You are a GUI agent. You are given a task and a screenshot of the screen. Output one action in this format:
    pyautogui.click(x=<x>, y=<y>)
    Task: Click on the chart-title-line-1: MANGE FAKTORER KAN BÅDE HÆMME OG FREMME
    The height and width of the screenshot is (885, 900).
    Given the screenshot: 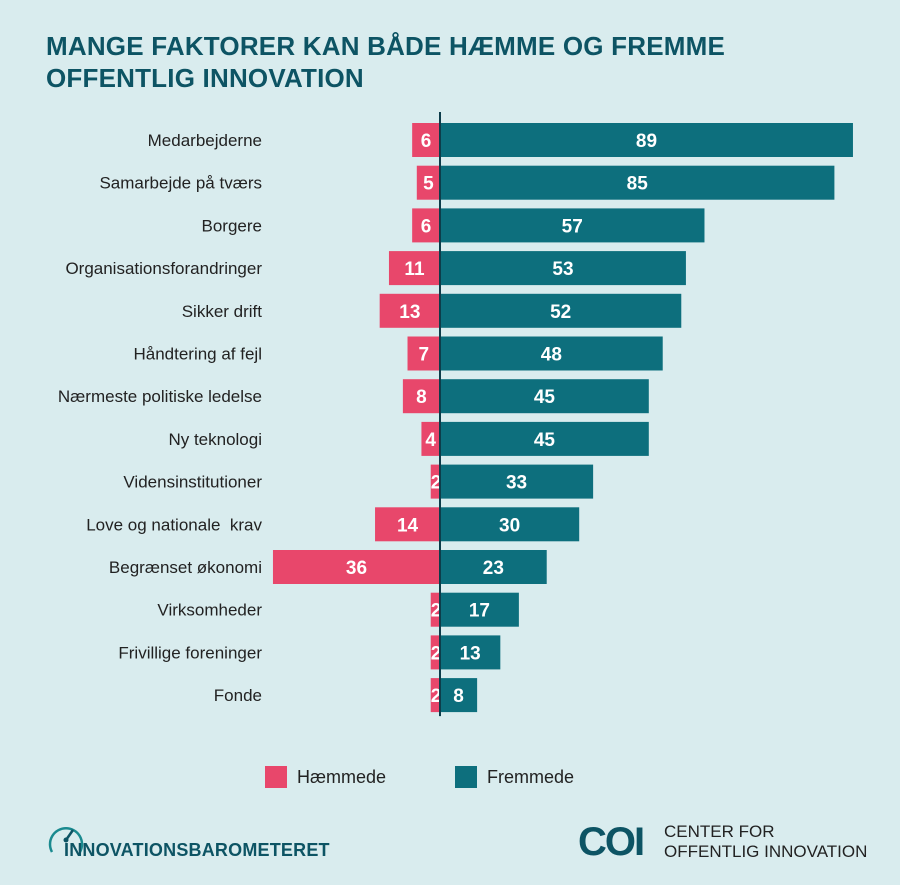 What is the action you would take?
    pyautogui.click(x=385, y=46)
    